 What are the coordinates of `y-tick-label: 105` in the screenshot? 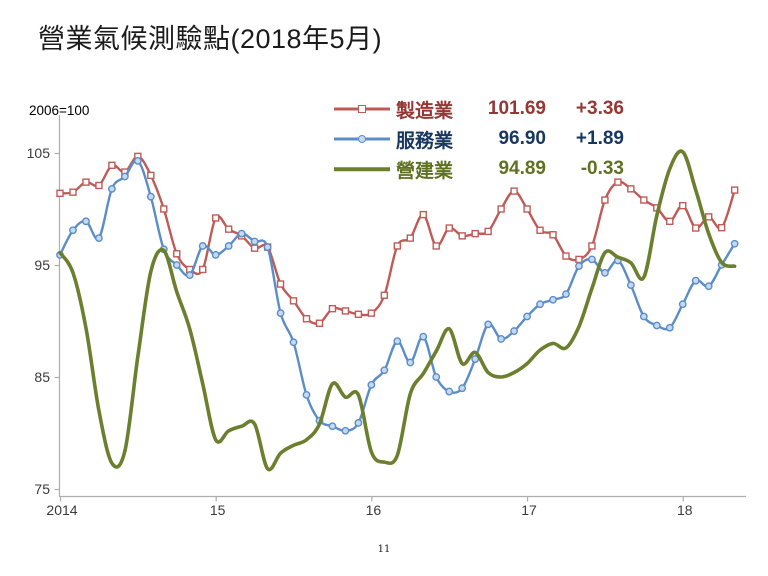 It's located at (39, 153).